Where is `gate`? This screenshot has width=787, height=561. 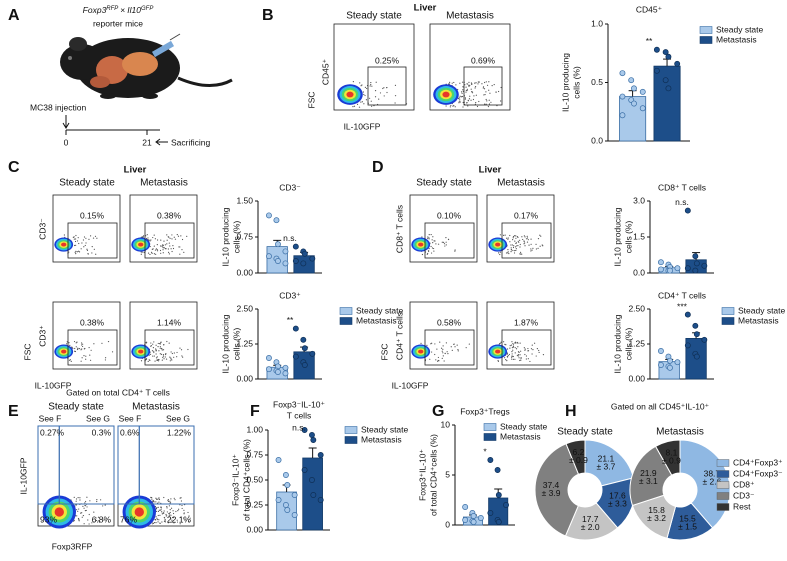
gate is located at coordinates (387, 86).